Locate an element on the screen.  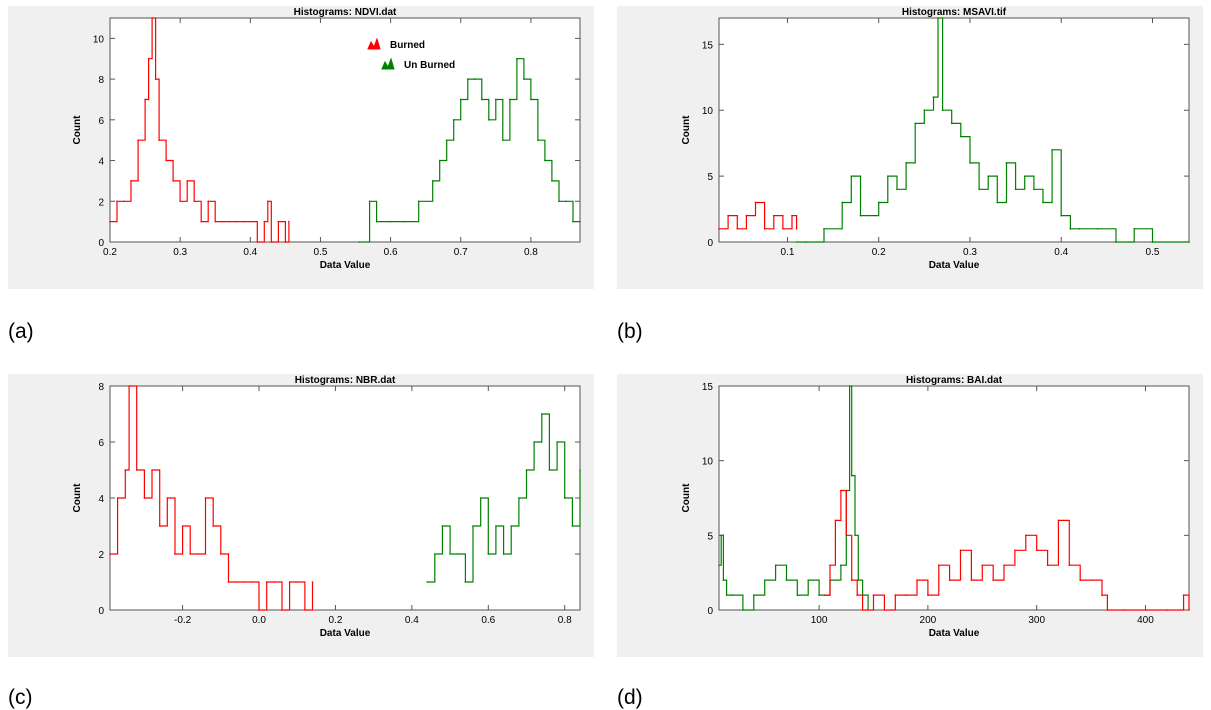
x-axis-label: Data Value is located at coordinates (345, 633).